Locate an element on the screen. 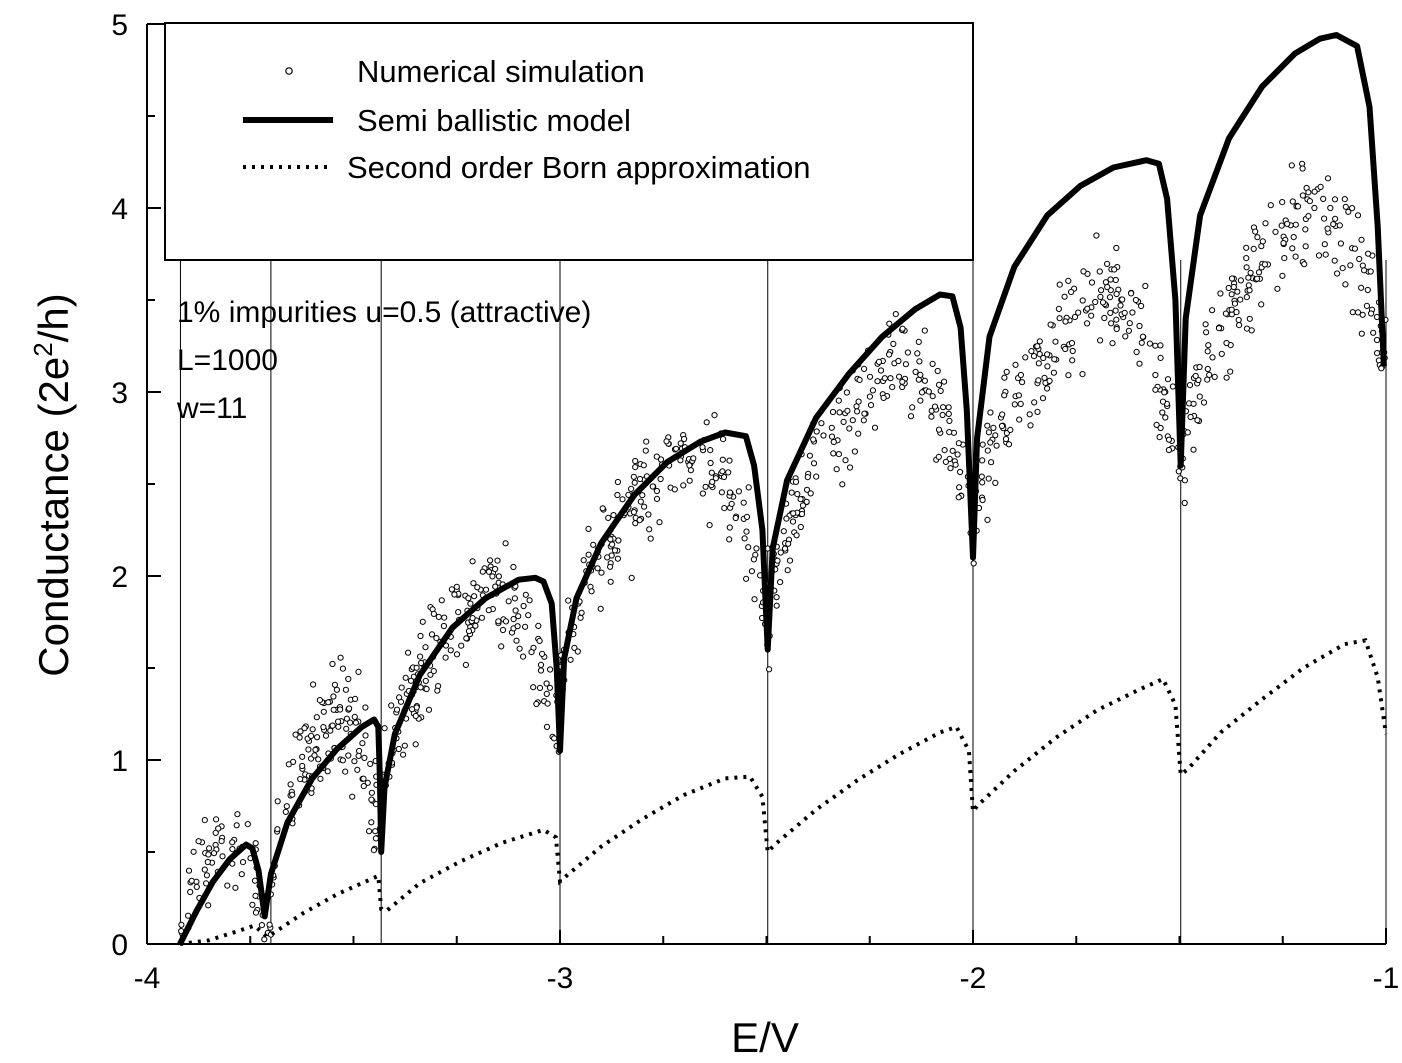  x-tick-label: -1 is located at coordinates (1386, 978).